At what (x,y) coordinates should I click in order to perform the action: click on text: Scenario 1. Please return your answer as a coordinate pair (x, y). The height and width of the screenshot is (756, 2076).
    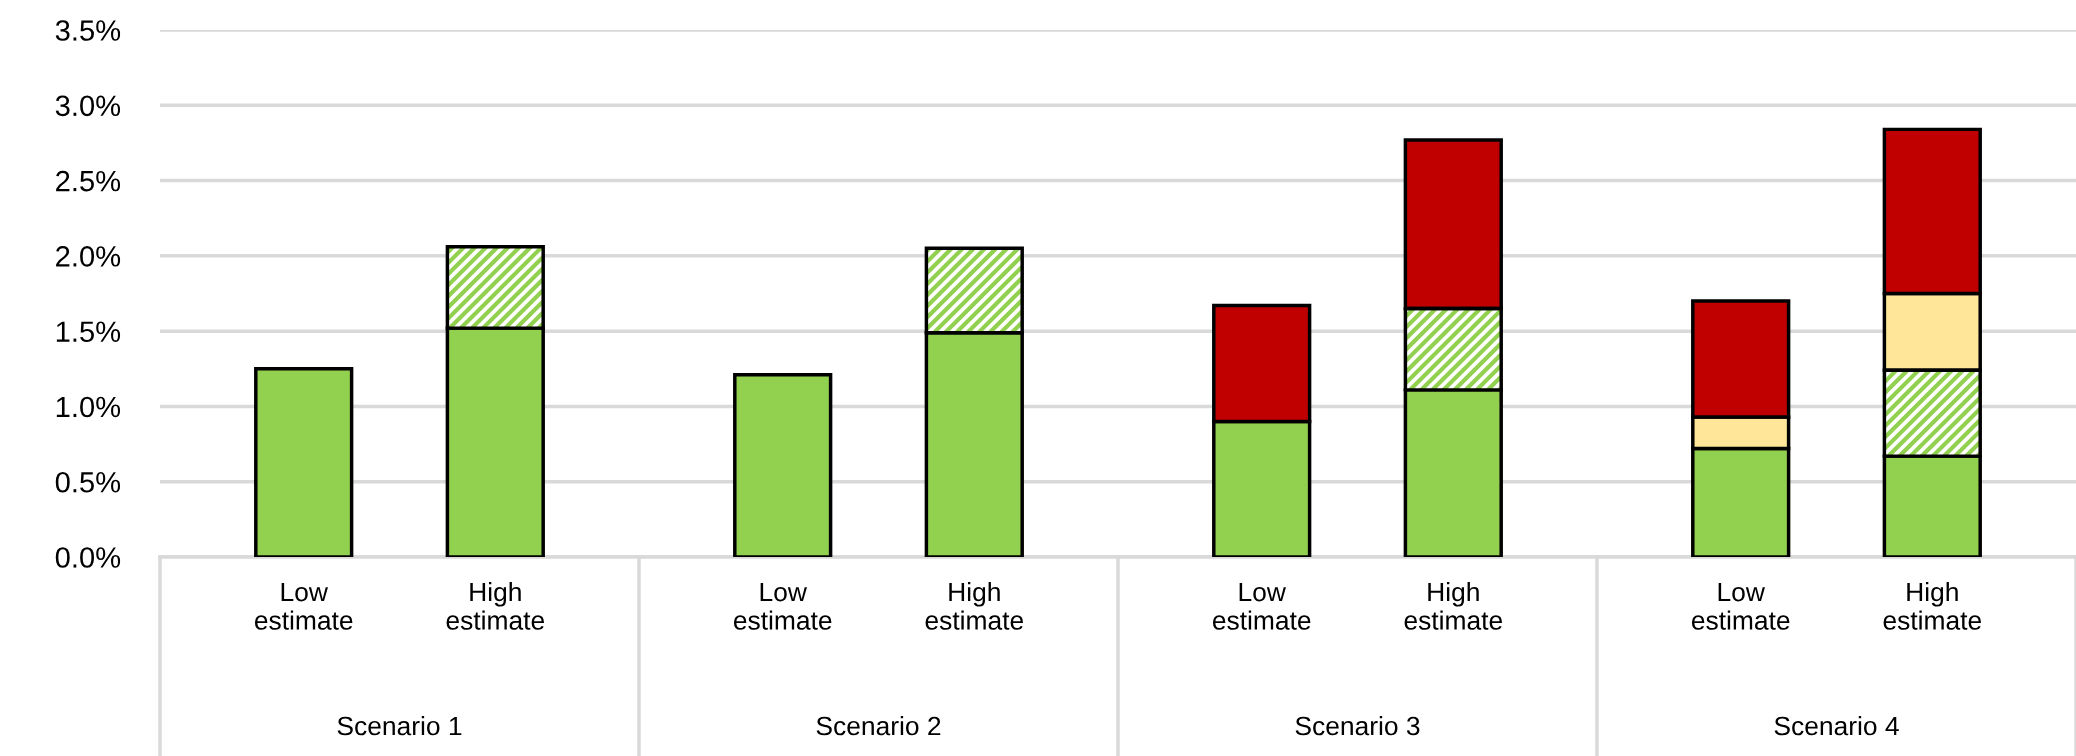
    Looking at the image, I should click on (399, 725).